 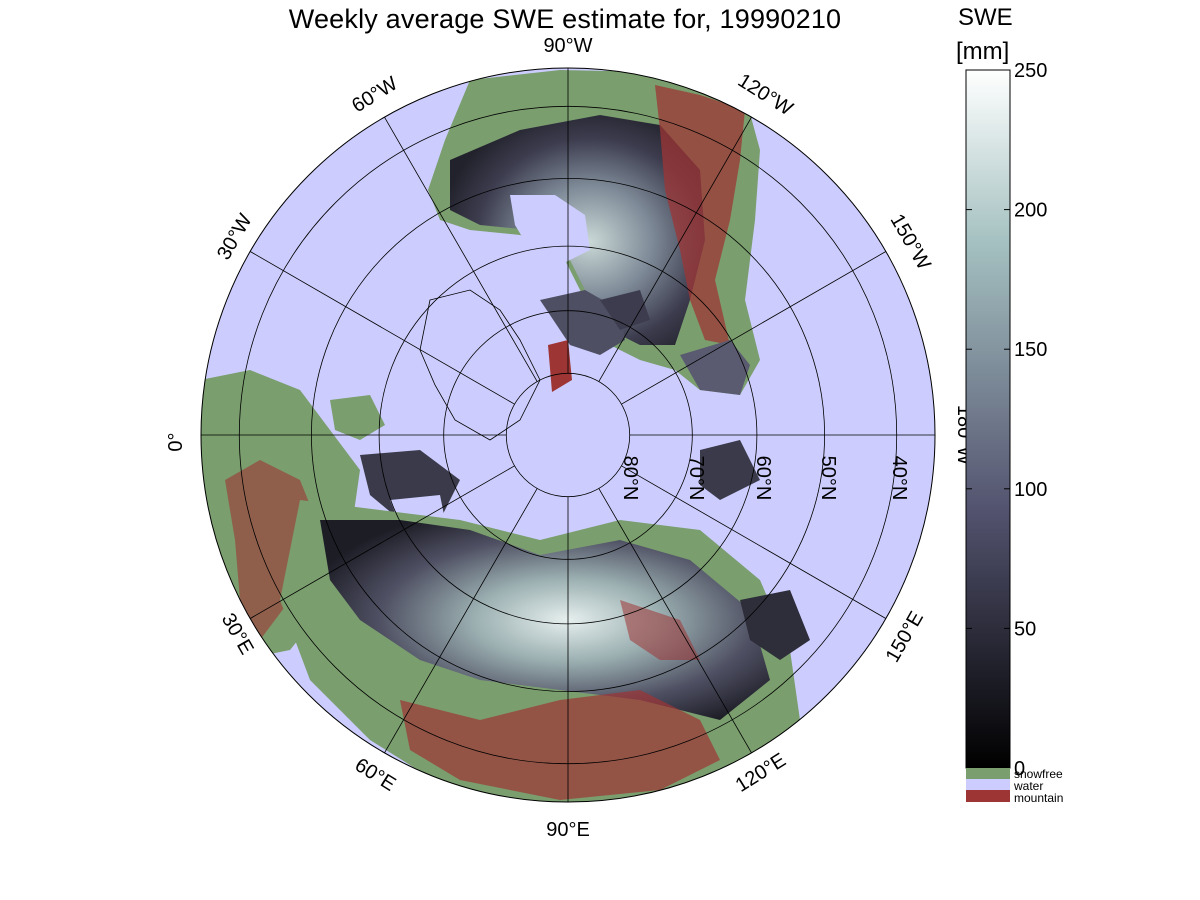 What do you see at coordinates (560, 745) in the screenshot?
I see `central-asia-mountains` at bounding box center [560, 745].